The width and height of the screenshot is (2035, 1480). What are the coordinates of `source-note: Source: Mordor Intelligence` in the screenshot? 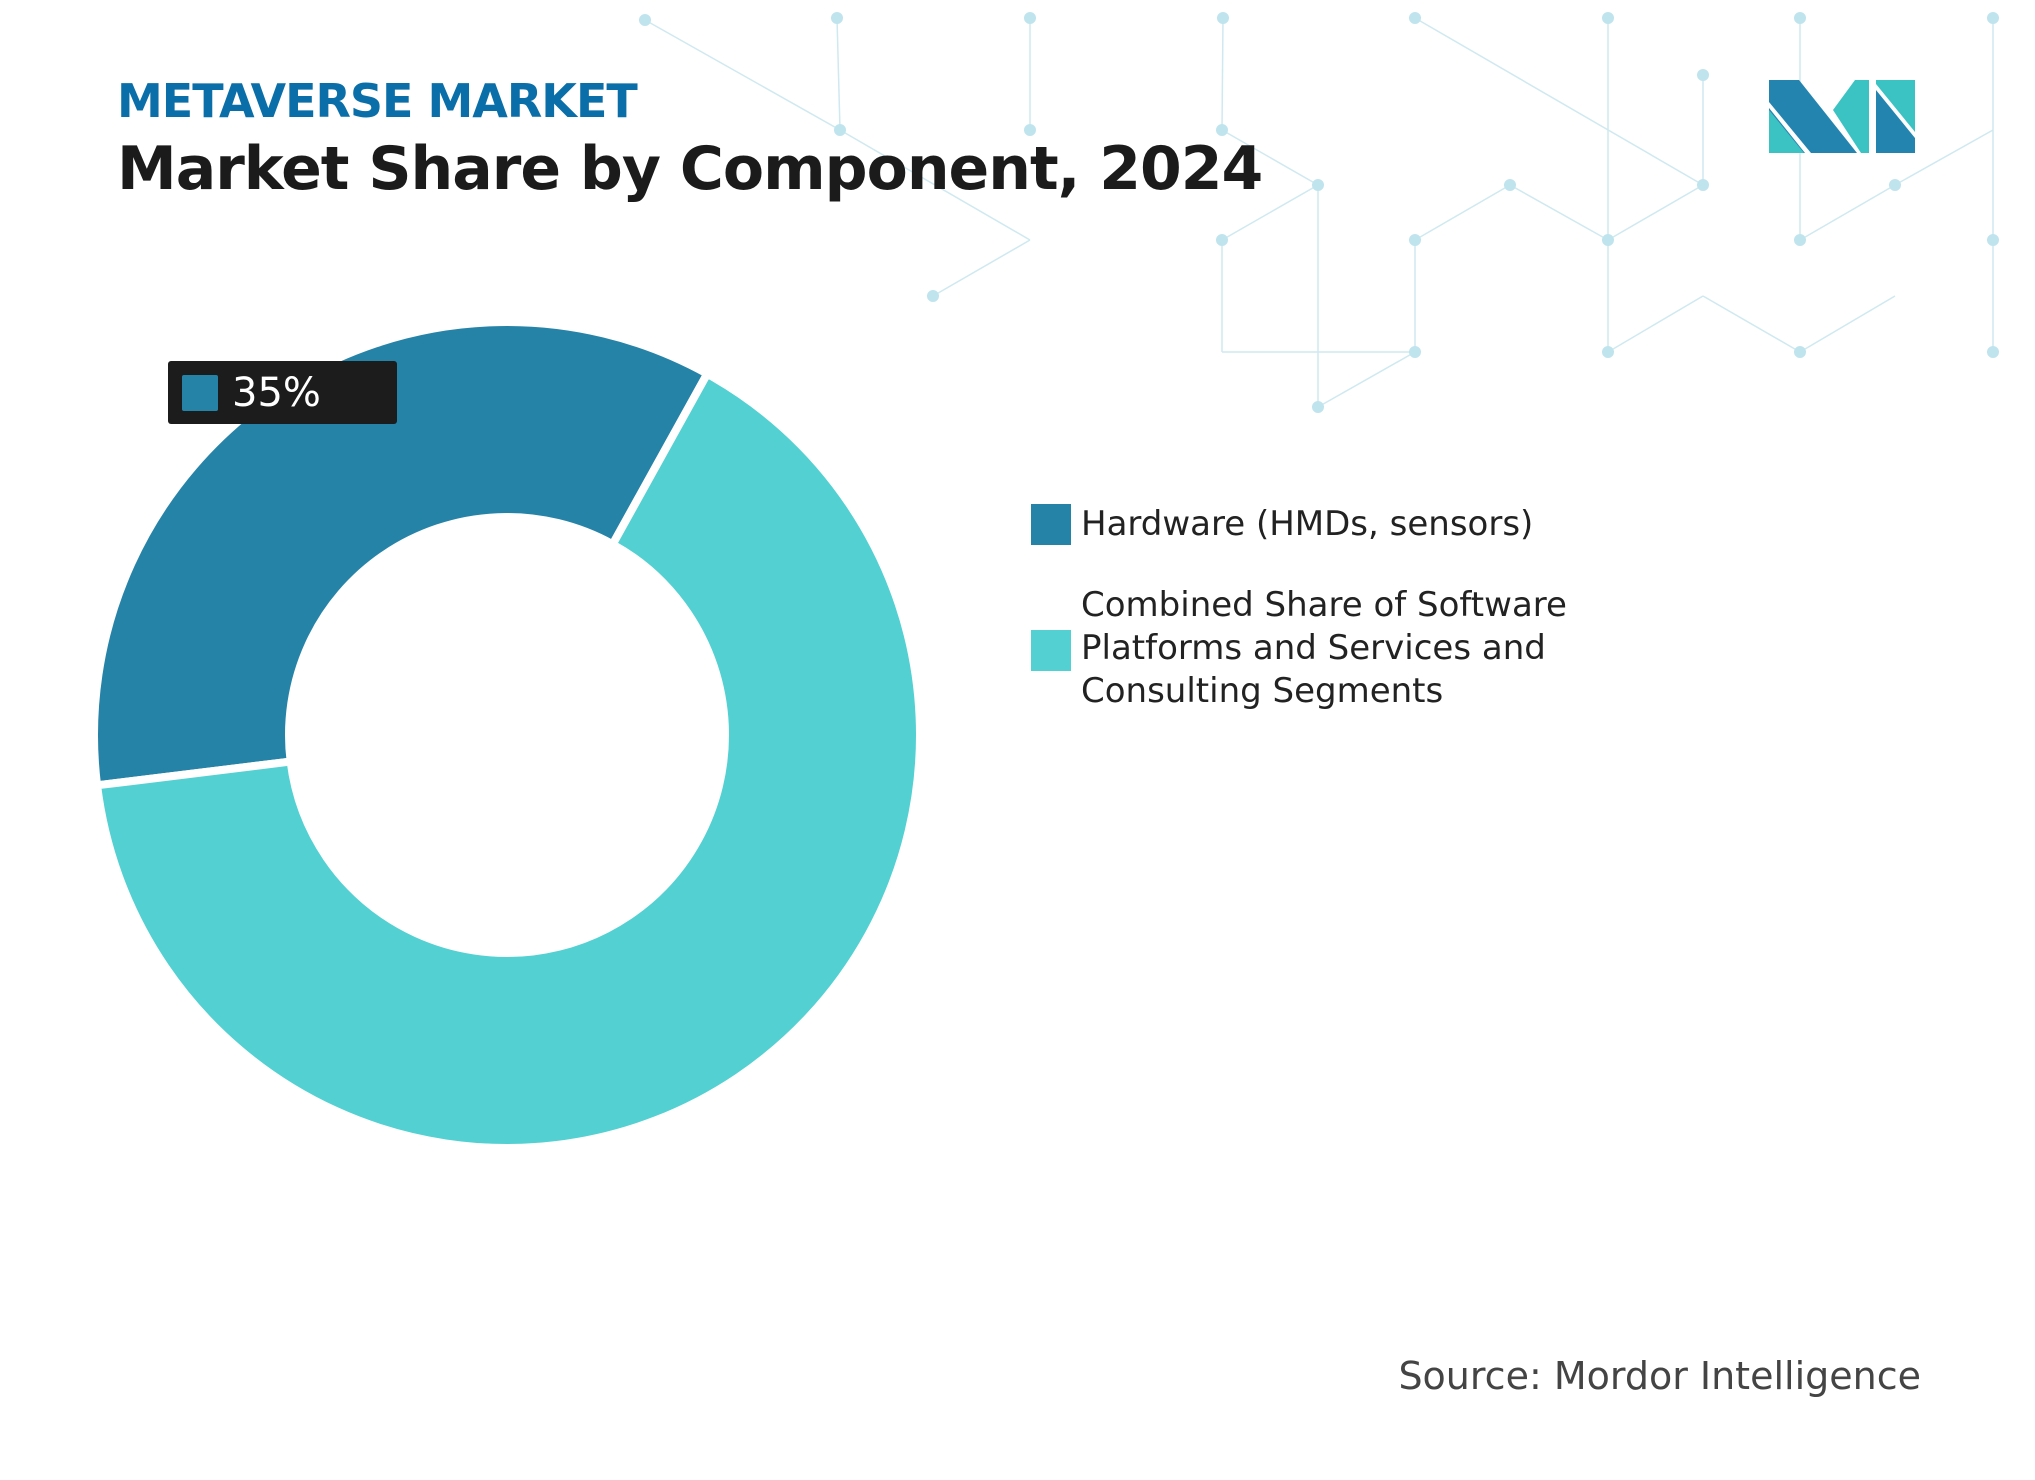 It's located at (1659, 1376).